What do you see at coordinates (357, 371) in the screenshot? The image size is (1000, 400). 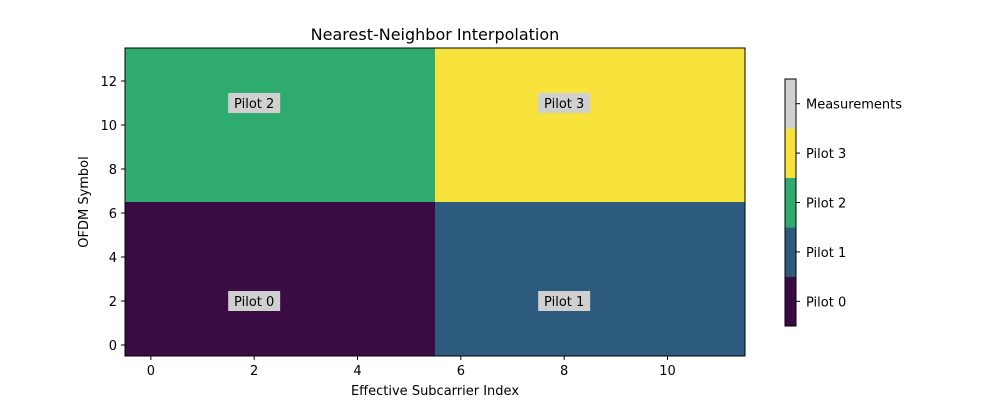 I see `x-tick-label: 4` at bounding box center [357, 371].